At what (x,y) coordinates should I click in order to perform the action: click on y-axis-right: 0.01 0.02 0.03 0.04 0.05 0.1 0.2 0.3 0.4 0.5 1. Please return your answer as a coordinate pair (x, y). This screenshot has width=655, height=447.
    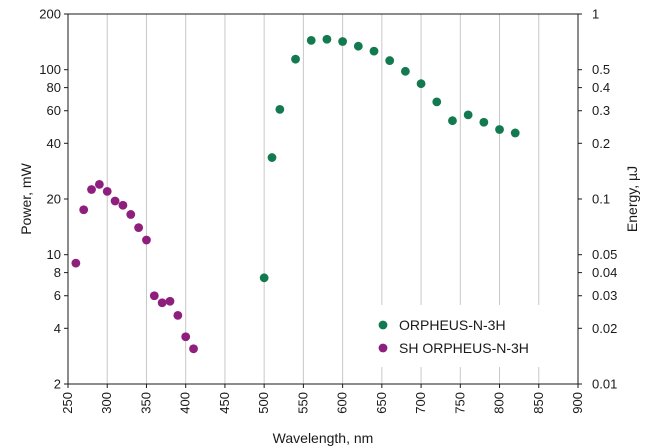
    Looking at the image, I should click on (597, 199).